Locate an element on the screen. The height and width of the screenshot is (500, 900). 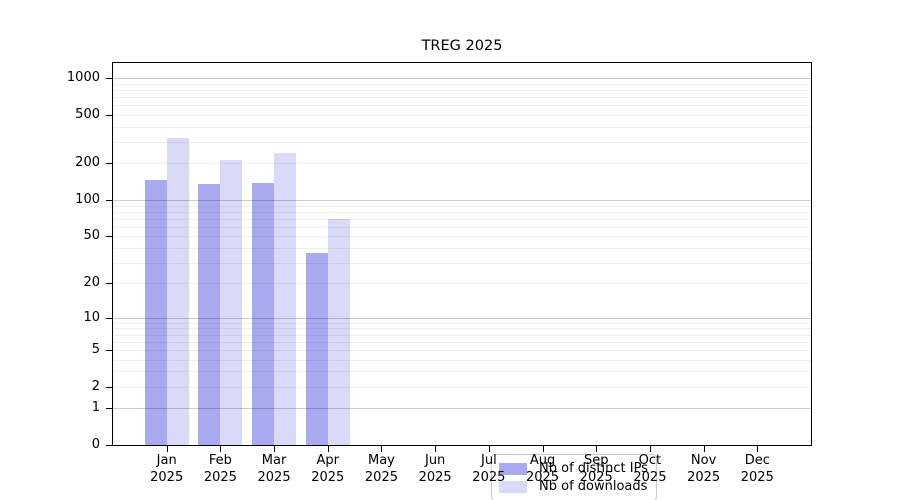
legend-label-distinct-ips: Nb of distinct IPs is located at coordinates (593, 468).